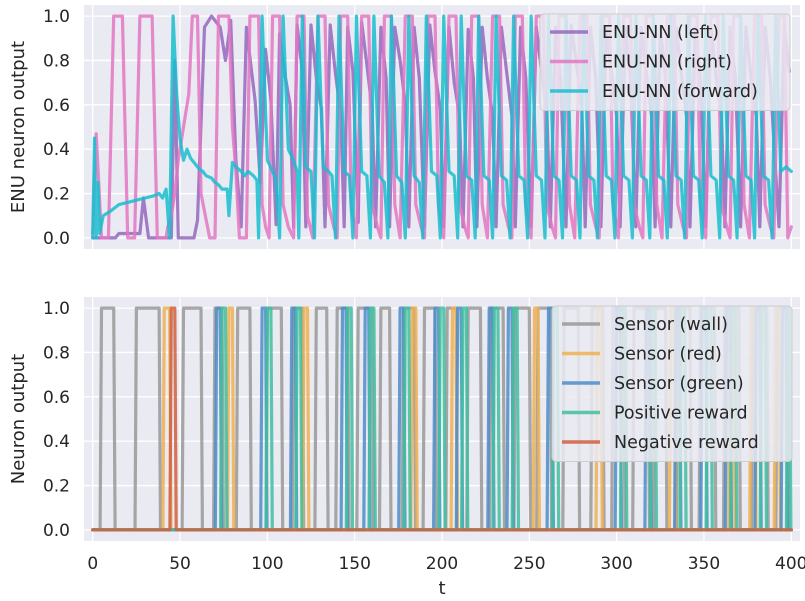 The height and width of the screenshot is (601, 805). I want to click on x-tick-label: 0, so click(92, 564).